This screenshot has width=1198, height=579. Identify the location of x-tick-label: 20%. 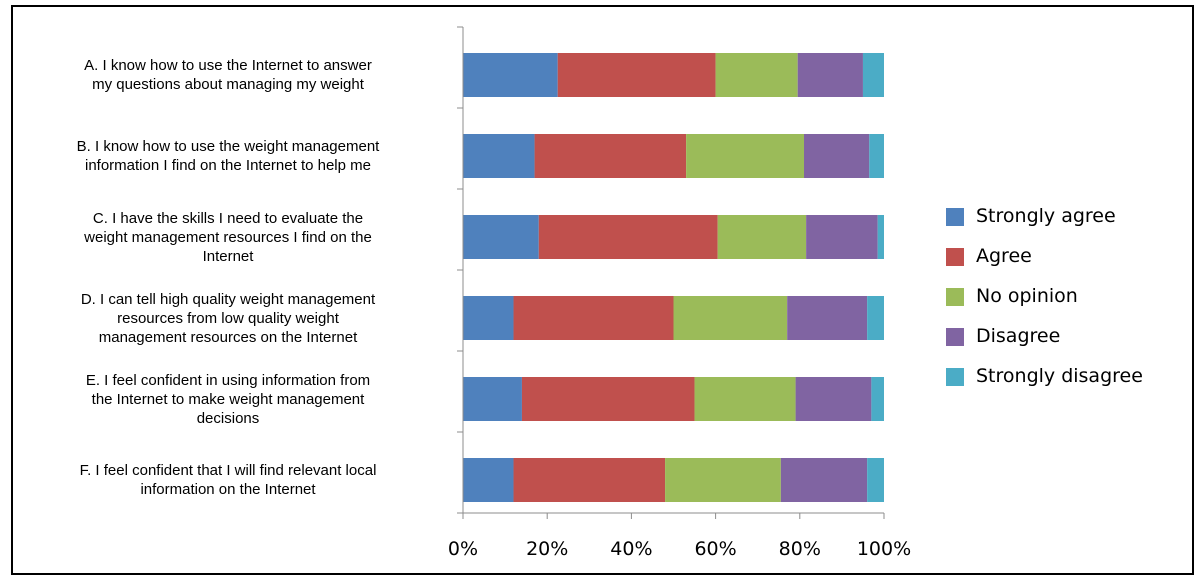
(547, 549).